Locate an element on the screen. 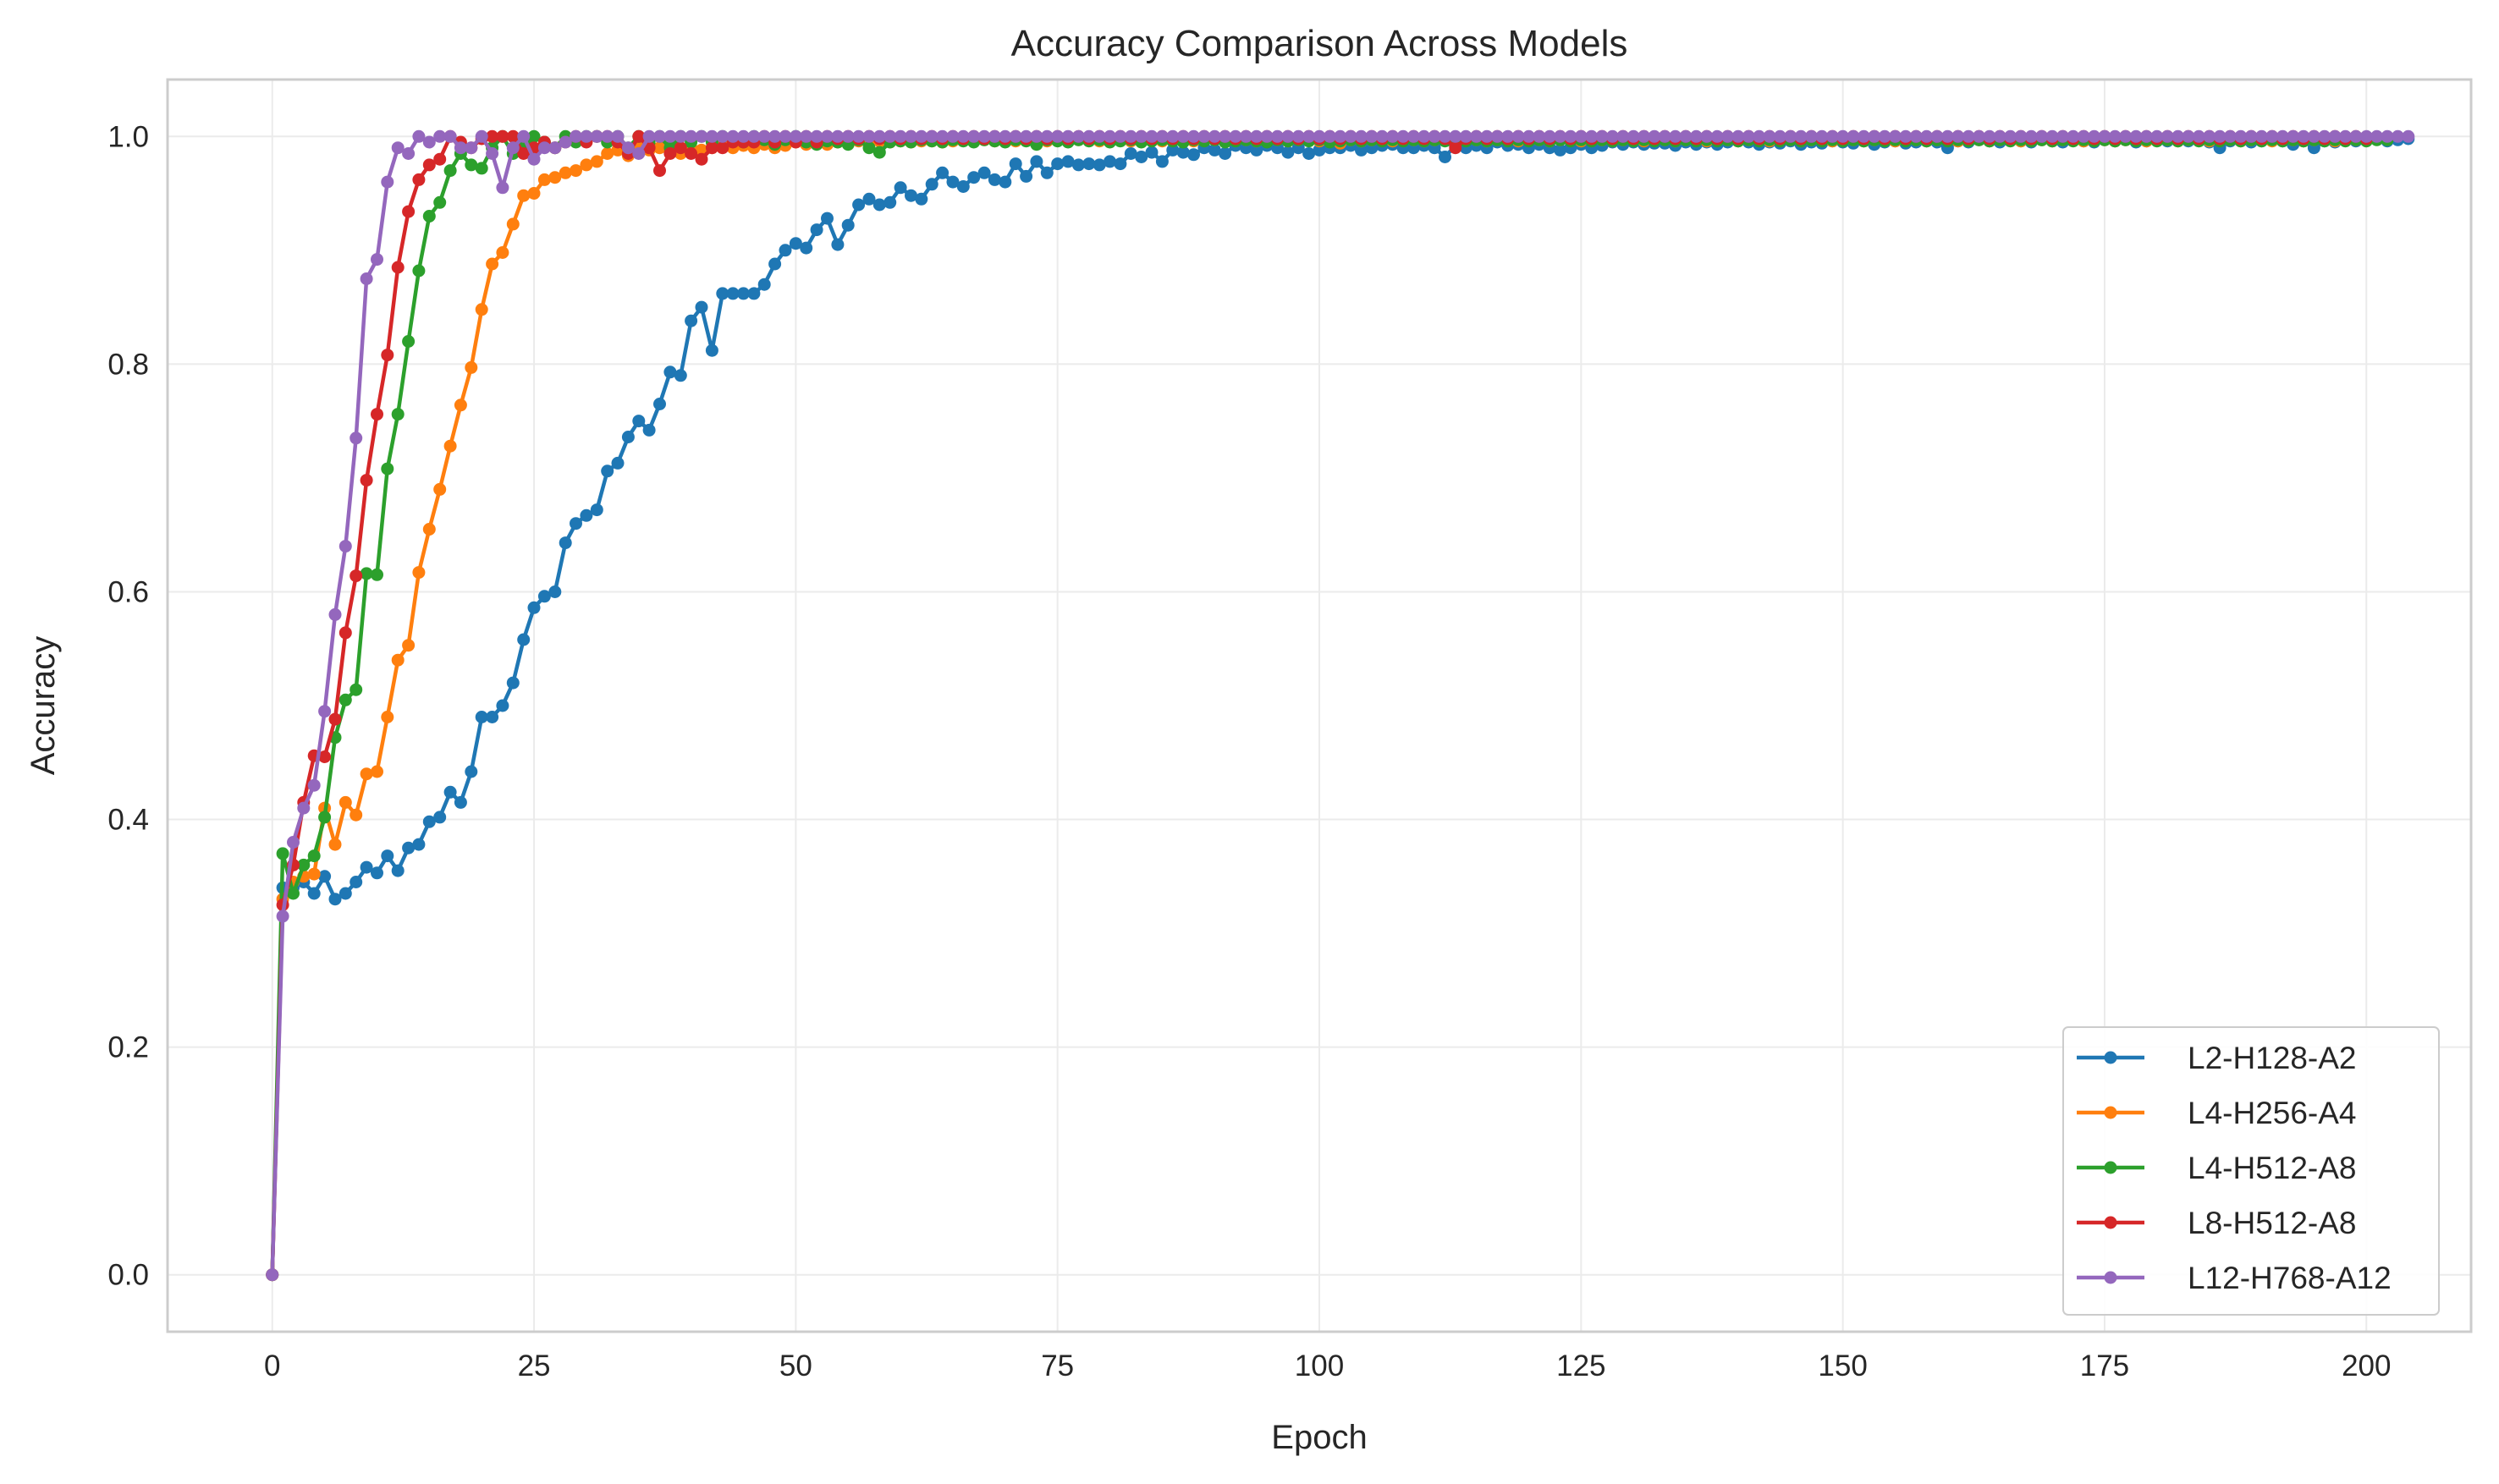 Image resolution: width=2499 pixels, height=1484 pixels. x-tick-label: 125 is located at coordinates (1580, 1365).